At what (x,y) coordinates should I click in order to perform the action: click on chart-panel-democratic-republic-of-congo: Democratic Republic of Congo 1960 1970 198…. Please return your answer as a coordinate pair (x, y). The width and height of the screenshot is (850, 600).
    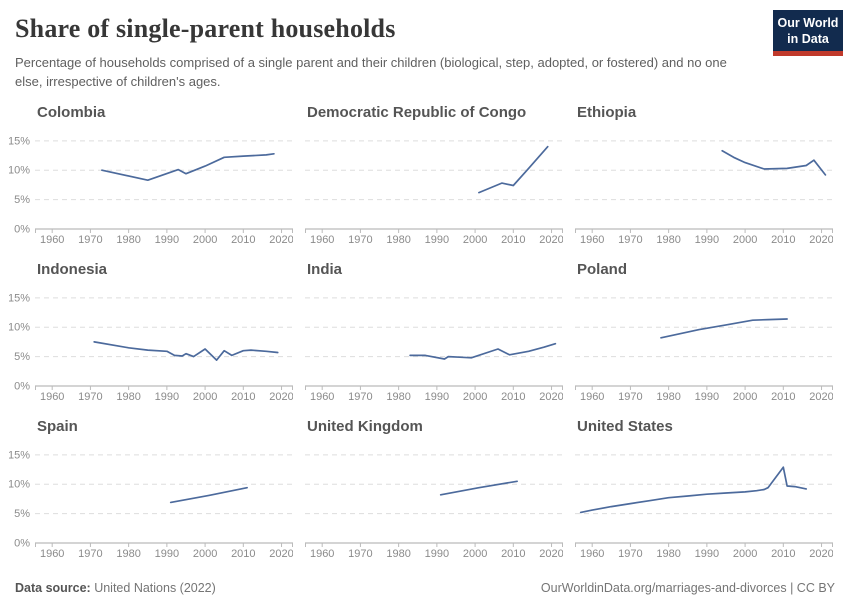
    Looking at the image, I should click on (434, 172).